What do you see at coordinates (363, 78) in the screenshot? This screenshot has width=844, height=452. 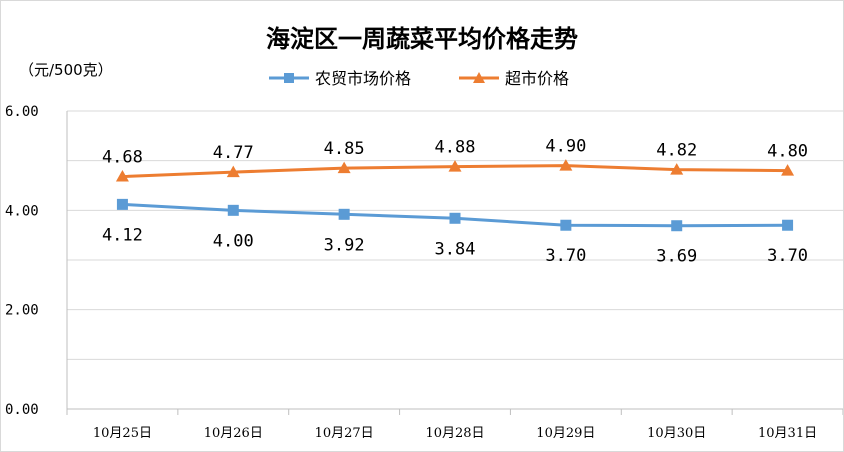 I see `legend-label-market: 农贸市场价格` at bounding box center [363, 78].